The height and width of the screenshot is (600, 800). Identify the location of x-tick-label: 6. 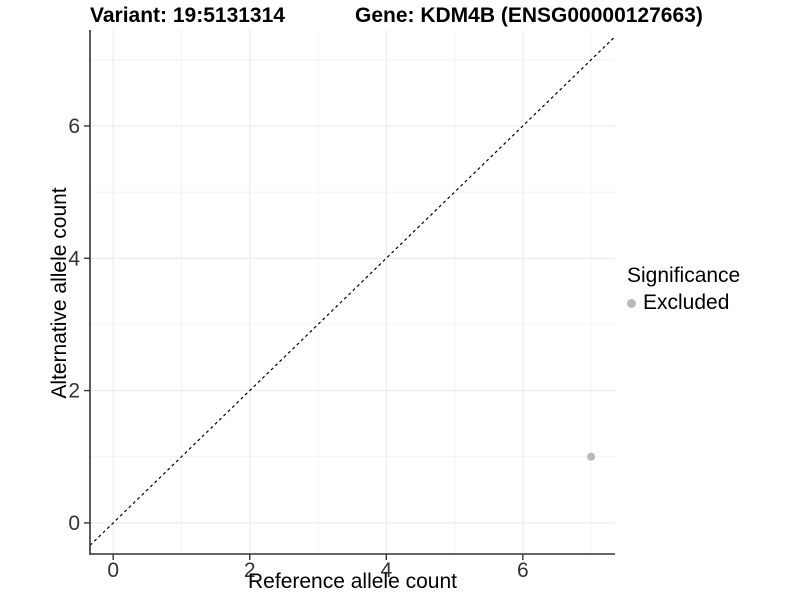
(523, 570).